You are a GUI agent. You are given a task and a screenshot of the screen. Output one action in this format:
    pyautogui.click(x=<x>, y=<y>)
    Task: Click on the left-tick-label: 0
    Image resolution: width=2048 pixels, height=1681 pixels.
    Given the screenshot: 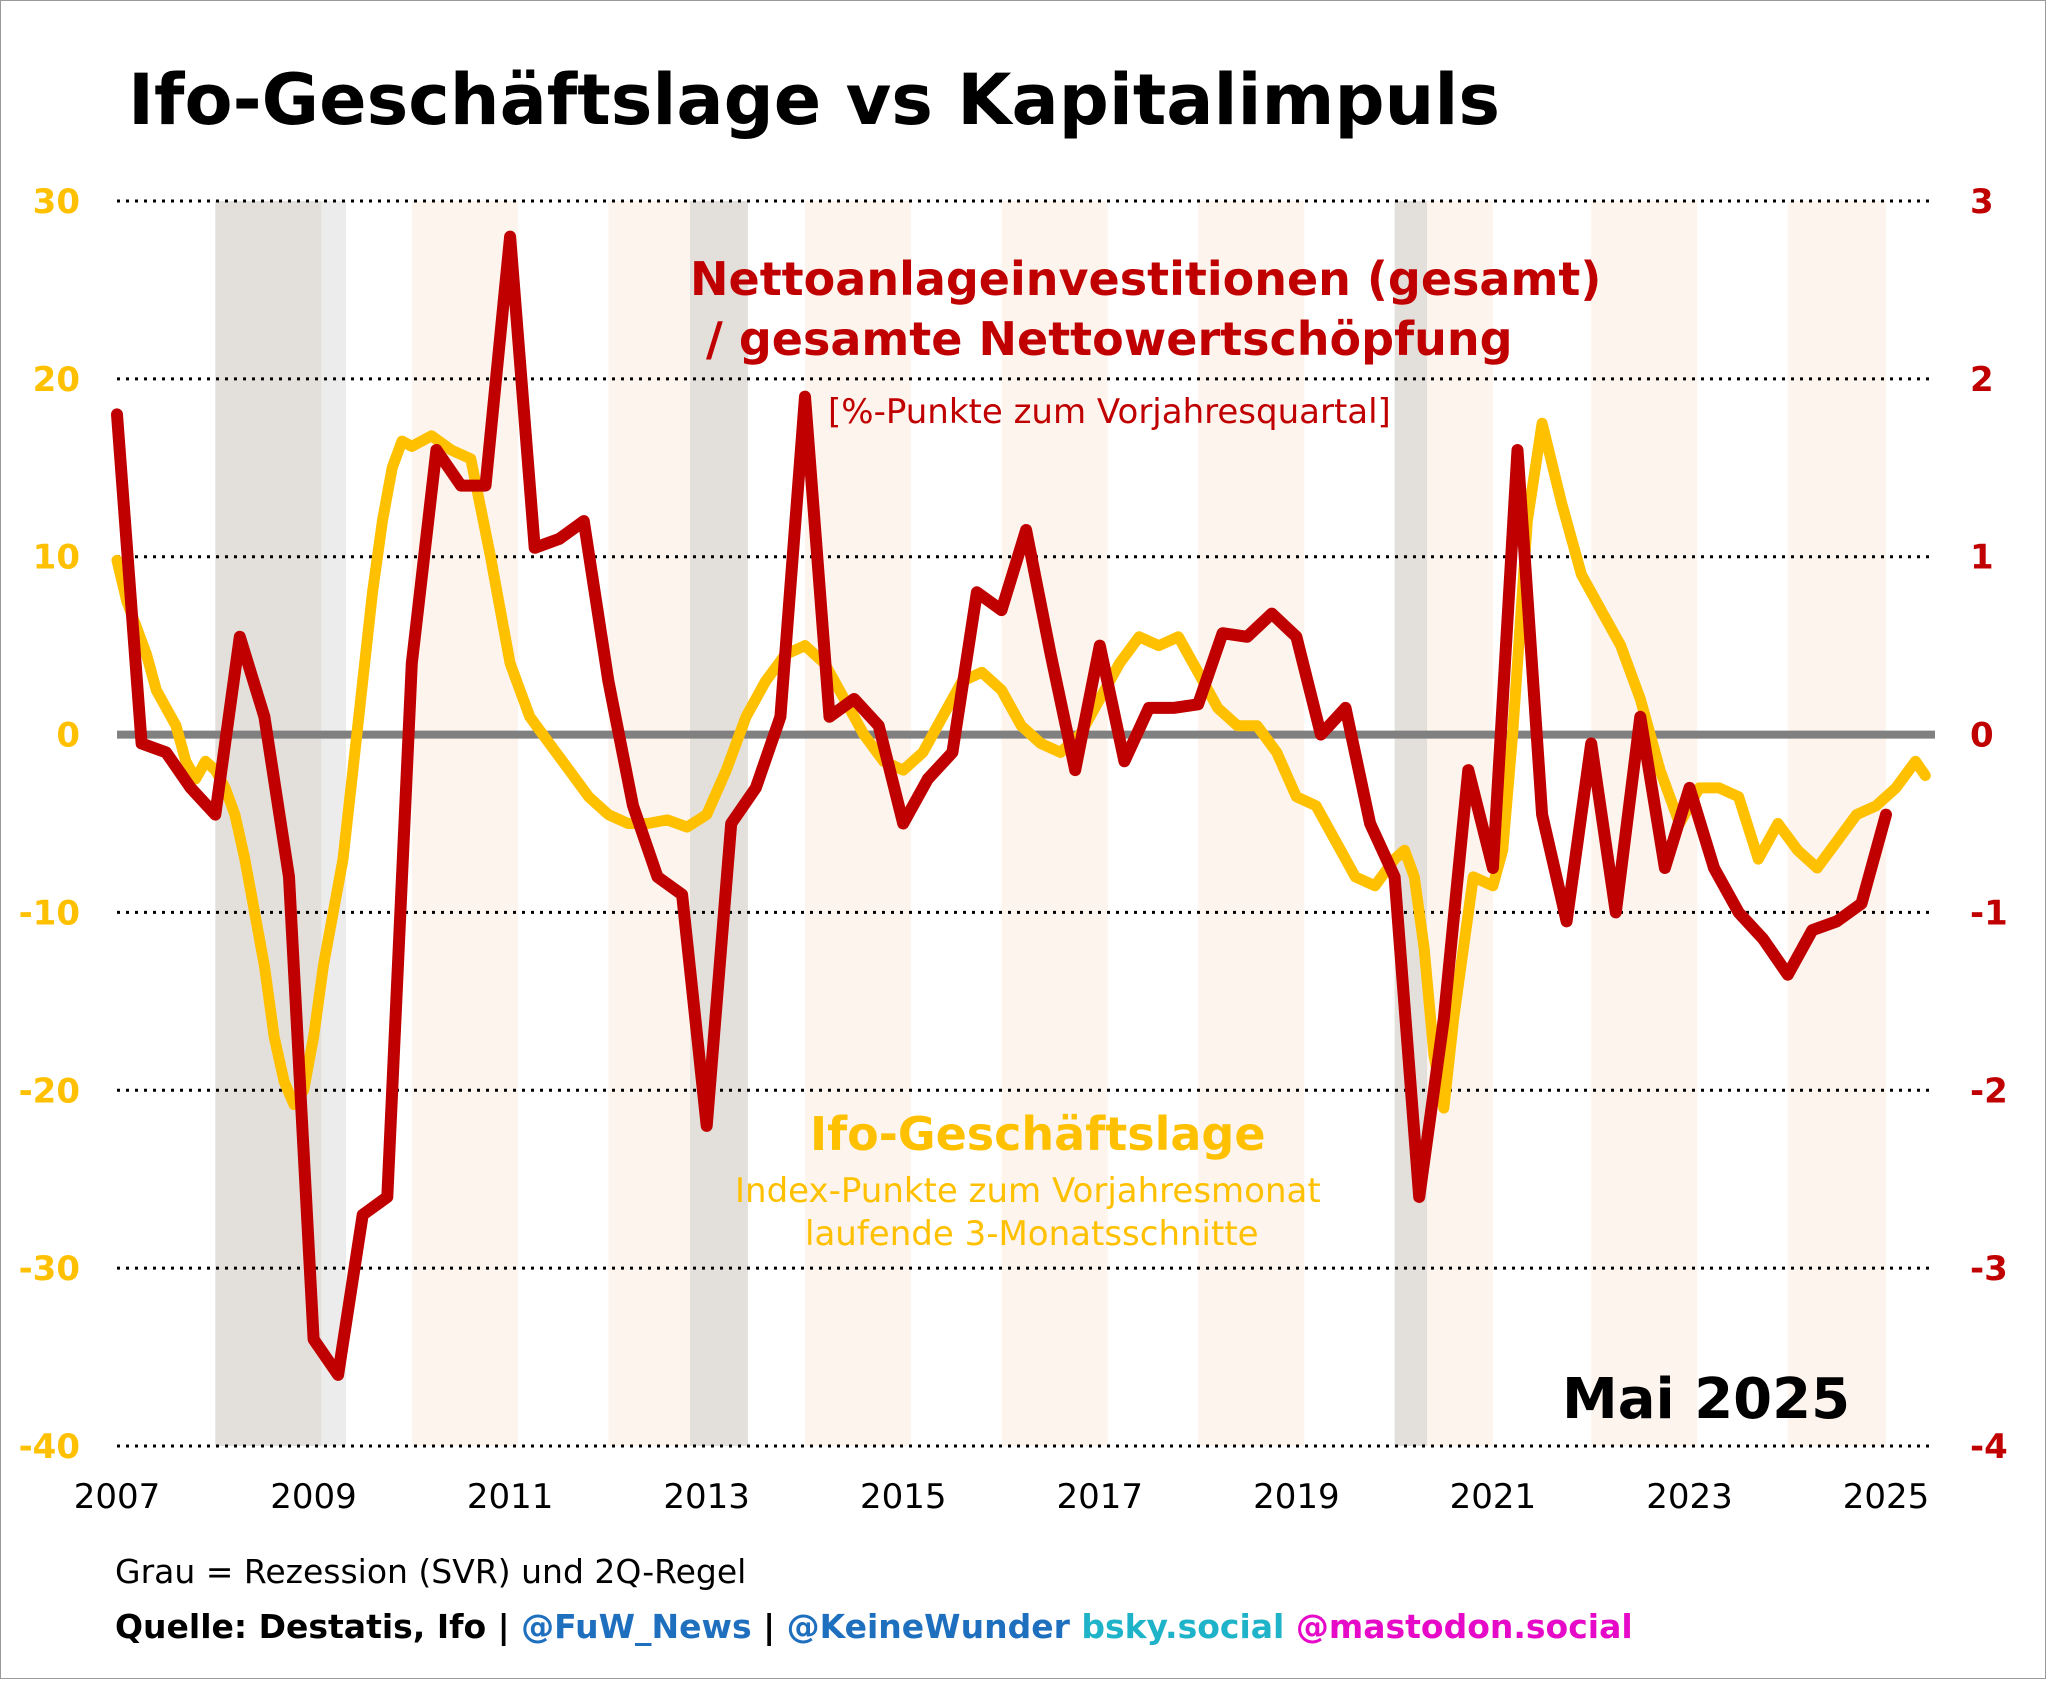 What is the action you would take?
    pyautogui.click(x=68, y=736)
    